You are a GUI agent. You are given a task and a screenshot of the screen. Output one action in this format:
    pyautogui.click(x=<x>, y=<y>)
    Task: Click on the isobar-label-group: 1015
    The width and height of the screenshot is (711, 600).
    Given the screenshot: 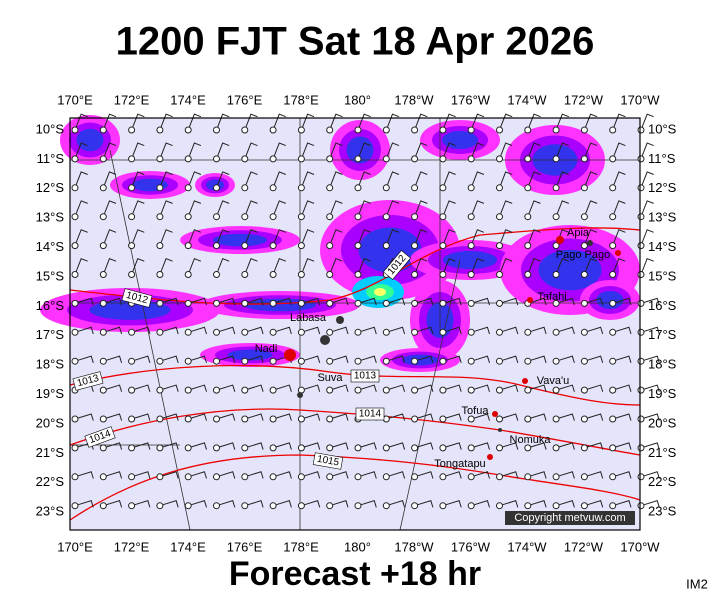 What is the action you would take?
    pyautogui.click(x=328, y=461)
    